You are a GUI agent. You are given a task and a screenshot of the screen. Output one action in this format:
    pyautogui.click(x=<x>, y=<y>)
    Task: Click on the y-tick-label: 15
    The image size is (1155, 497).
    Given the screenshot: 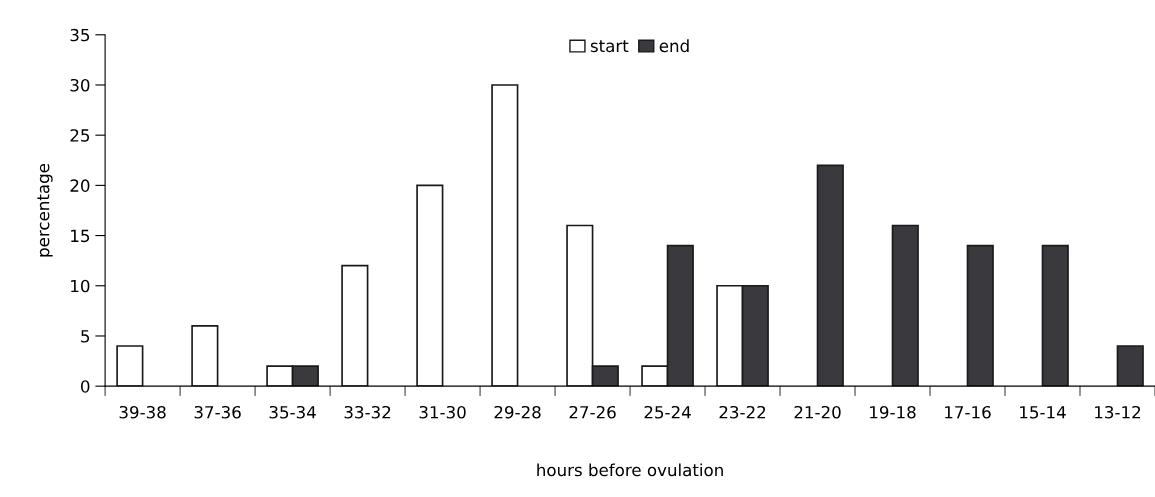 What is the action you would take?
    pyautogui.click(x=80, y=236)
    